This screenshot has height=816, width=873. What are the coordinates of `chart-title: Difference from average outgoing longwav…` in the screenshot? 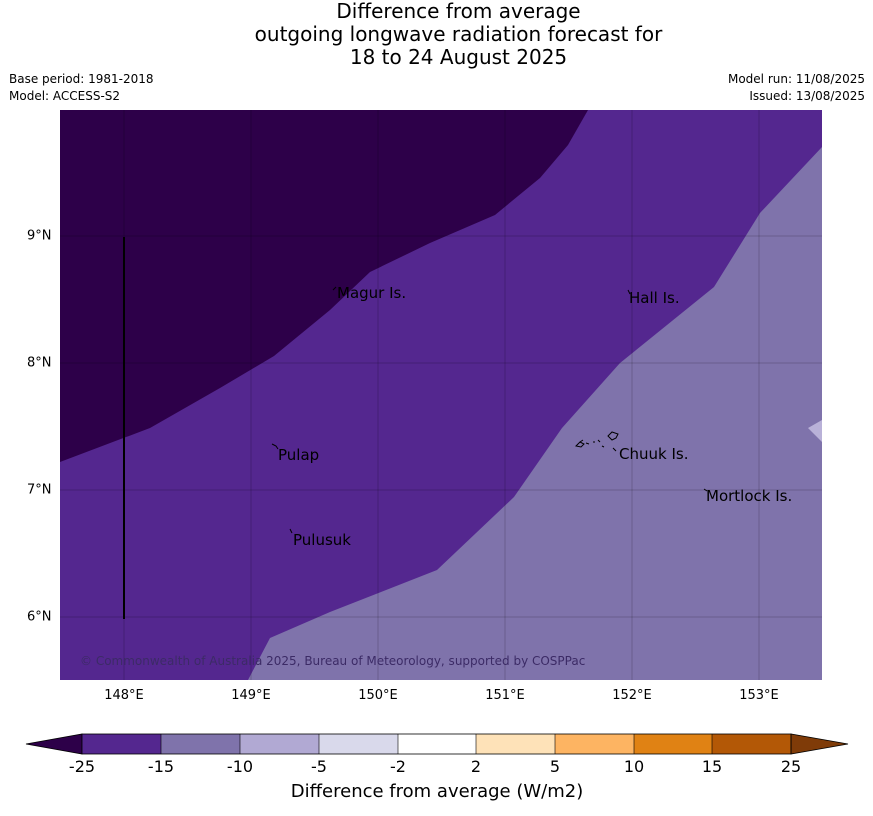 It's located at (436, 34).